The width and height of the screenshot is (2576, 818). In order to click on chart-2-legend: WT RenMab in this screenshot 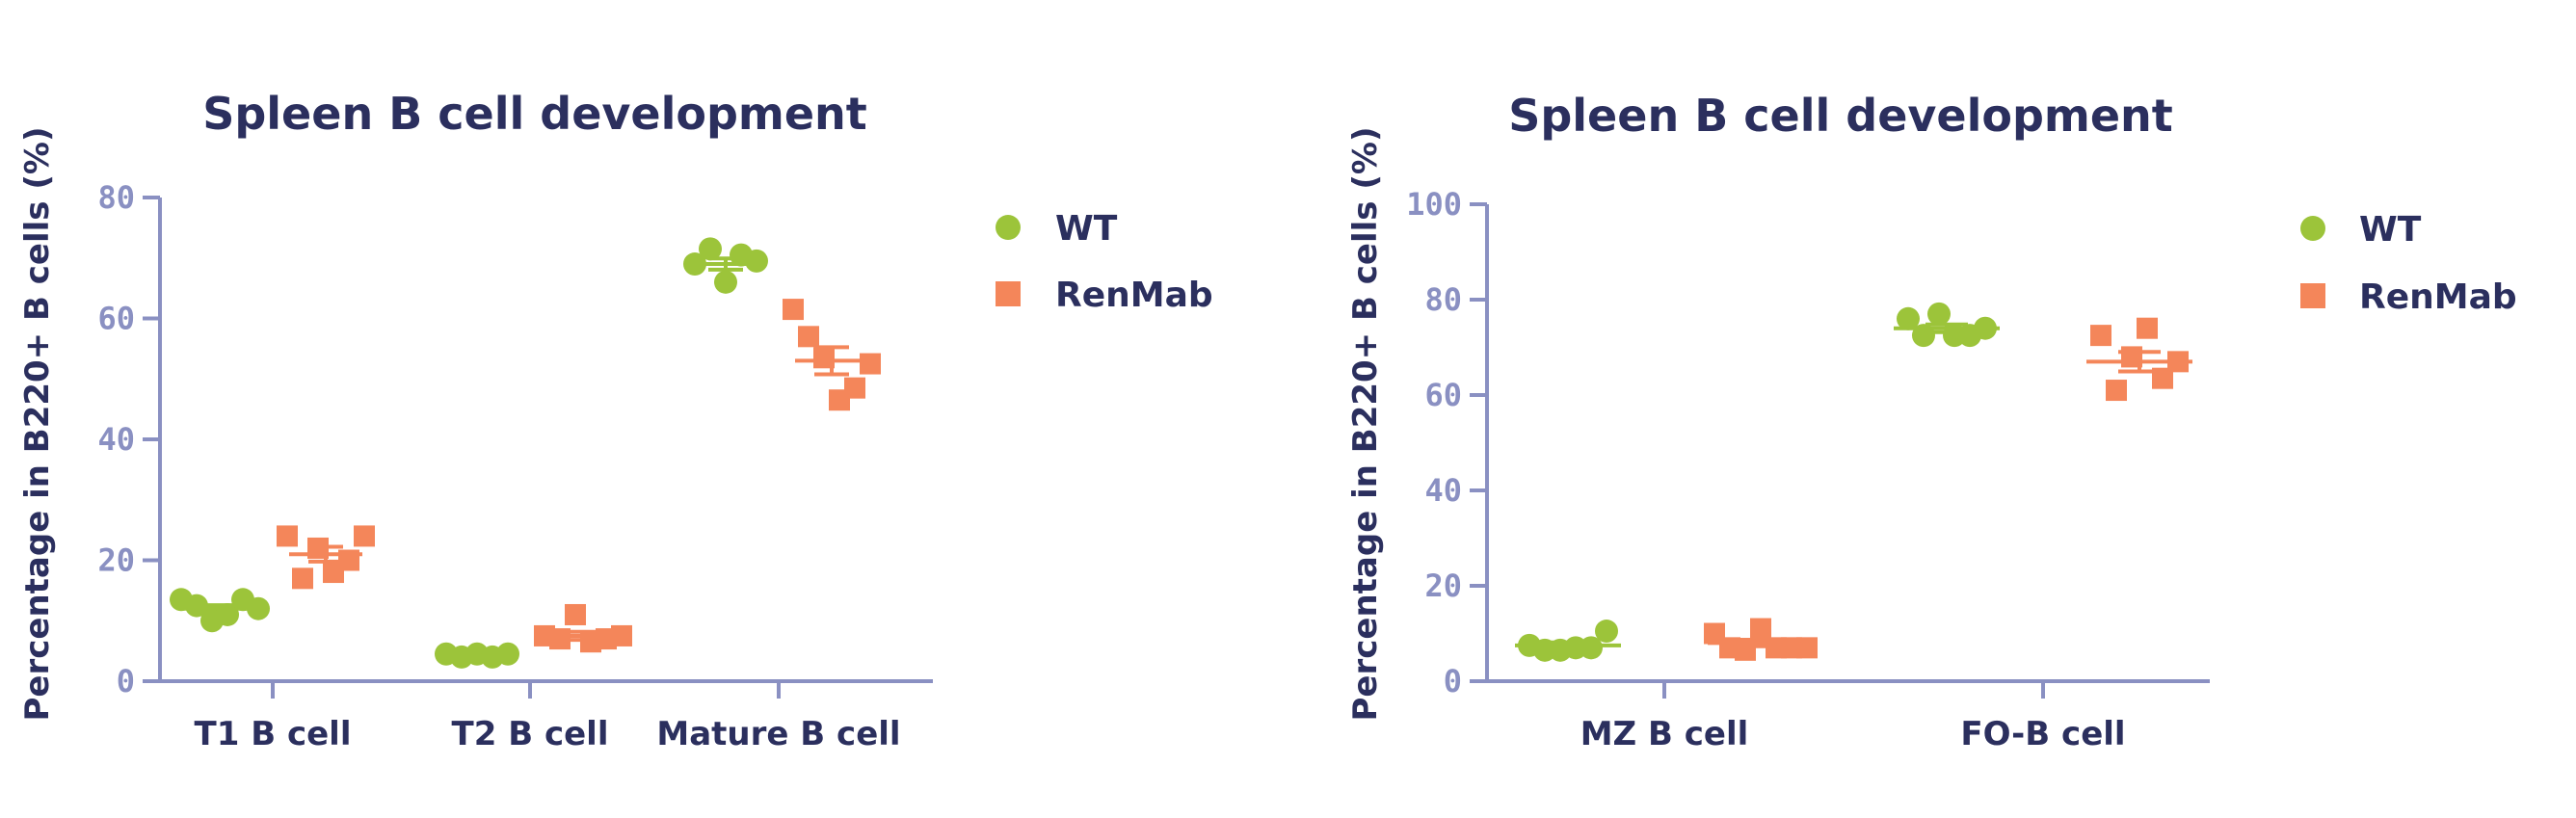, I will do `click(2408, 263)`.